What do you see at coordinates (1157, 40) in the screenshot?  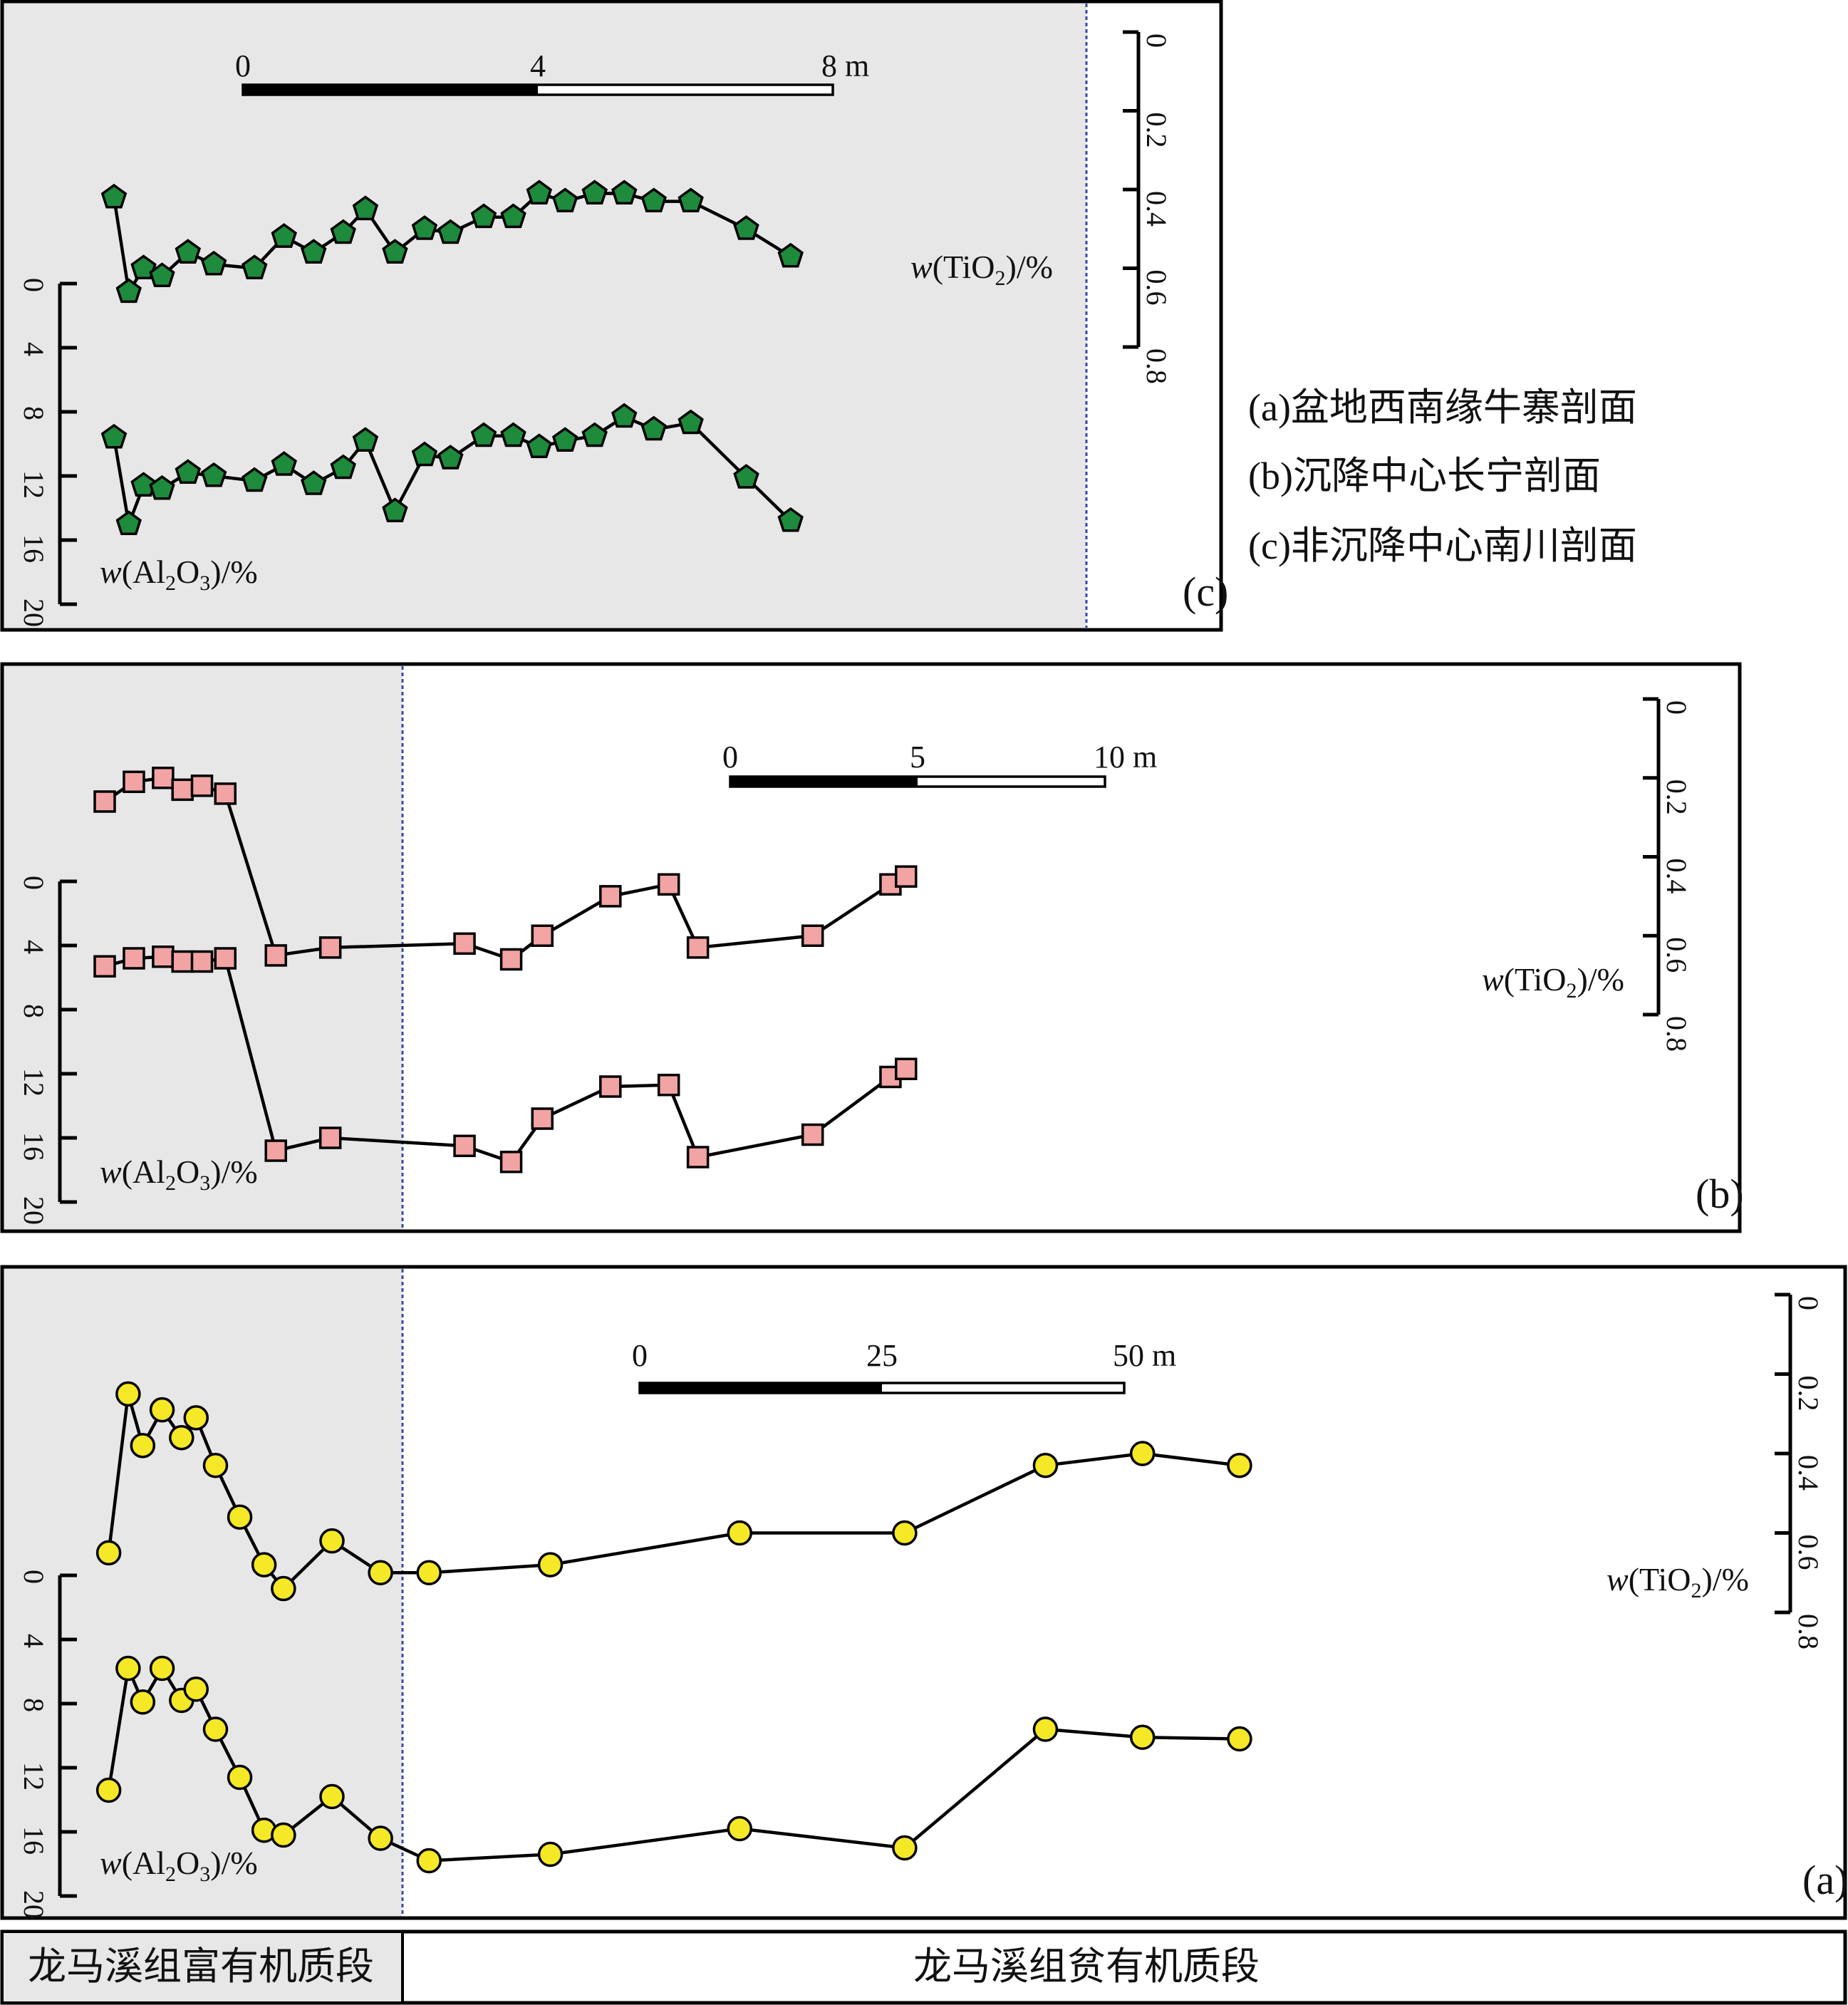 I see `tio2-tick-label: 0` at bounding box center [1157, 40].